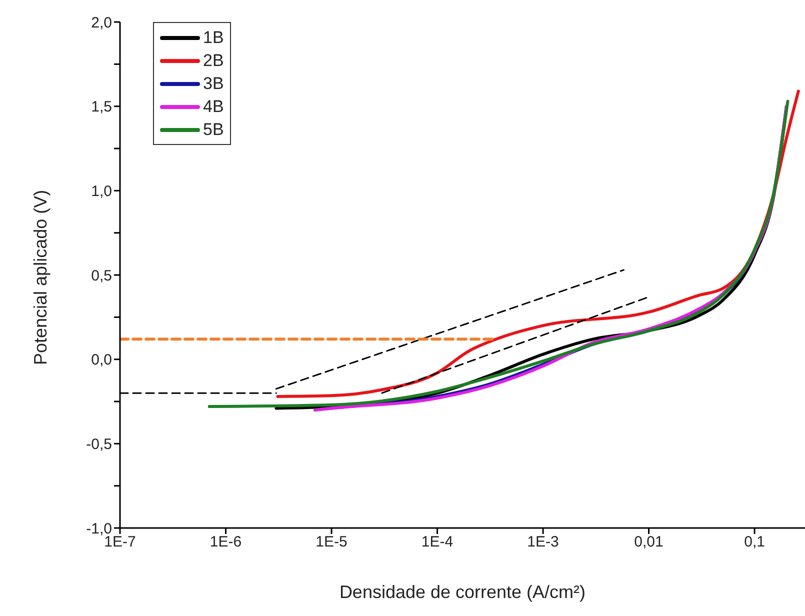  I want to click on x-tick-label: 1E-5, so click(332, 542).